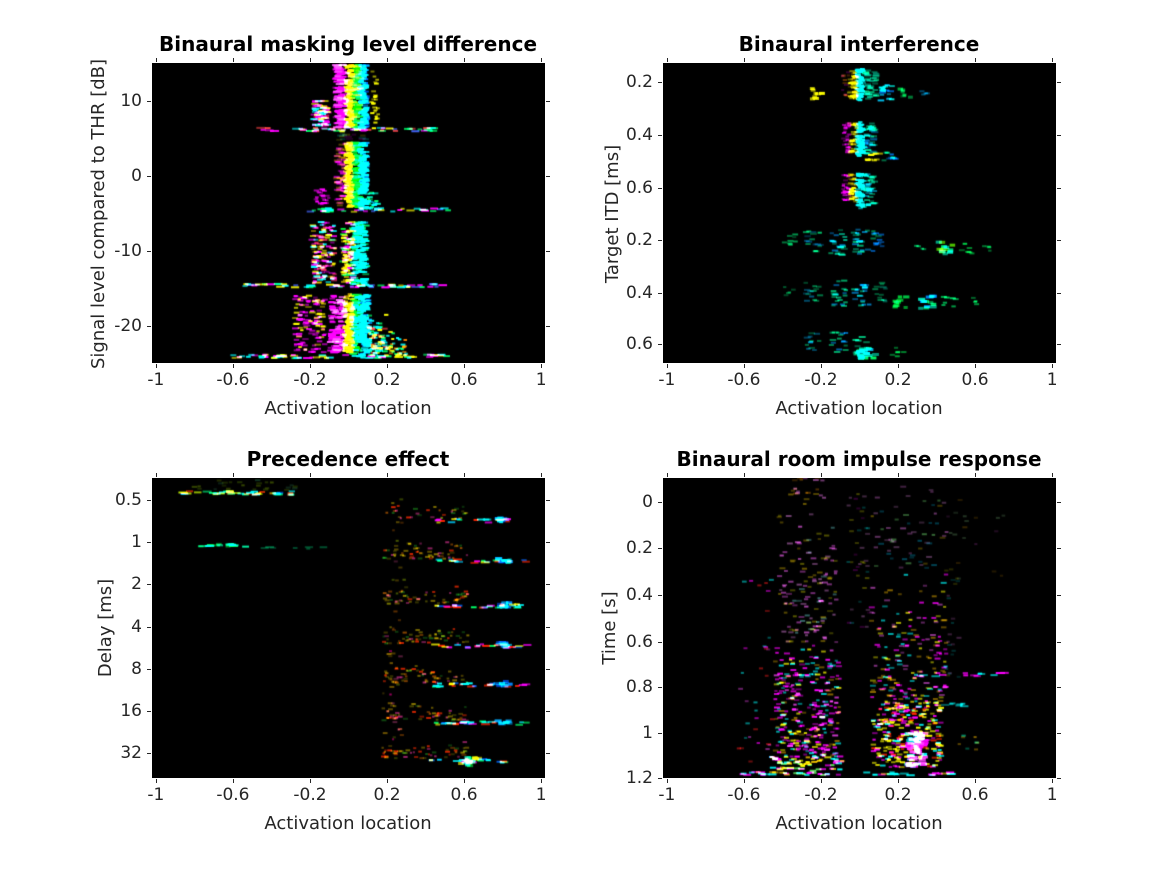 The image size is (1167, 875). What do you see at coordinates (859, 213) in the screenshot?
I see `plot-canvas-binaural-interference` at bounding box center [859, 213].